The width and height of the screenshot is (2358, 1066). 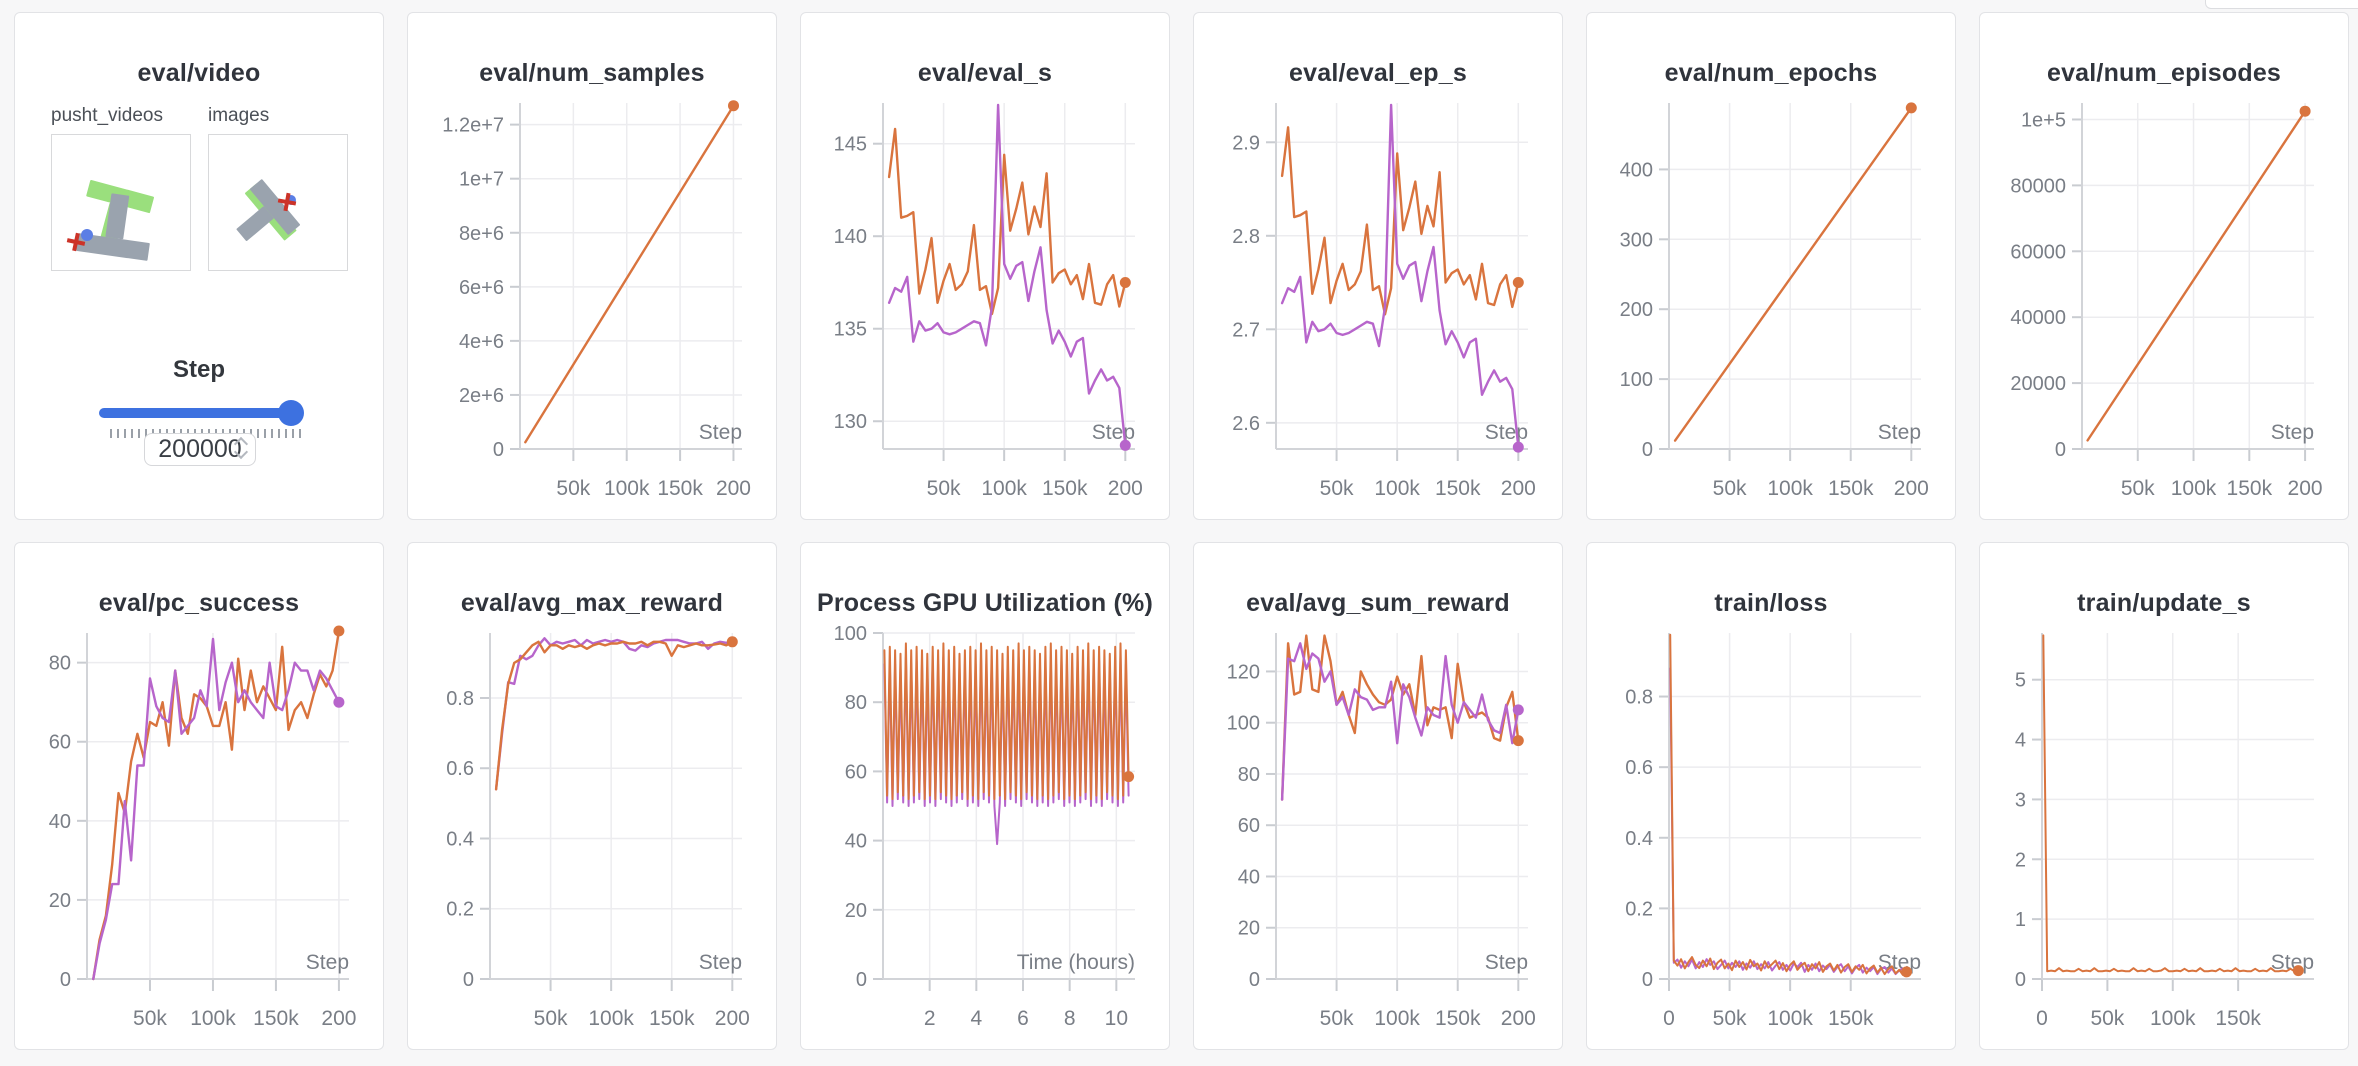 I want to click on step-slider, so click(x=201, y=412).